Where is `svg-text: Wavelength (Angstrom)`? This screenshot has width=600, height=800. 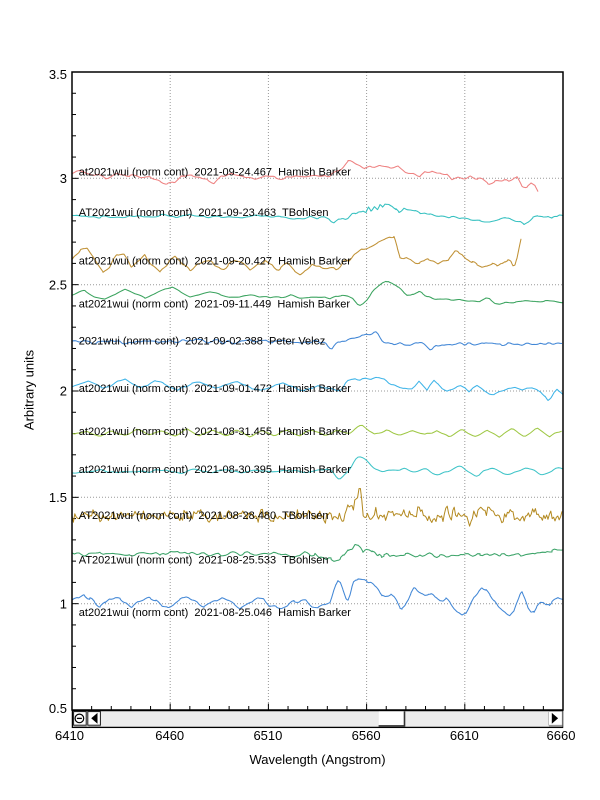
svg-text: Wavelength (Angstrom) is located at coordinates (317, 759).